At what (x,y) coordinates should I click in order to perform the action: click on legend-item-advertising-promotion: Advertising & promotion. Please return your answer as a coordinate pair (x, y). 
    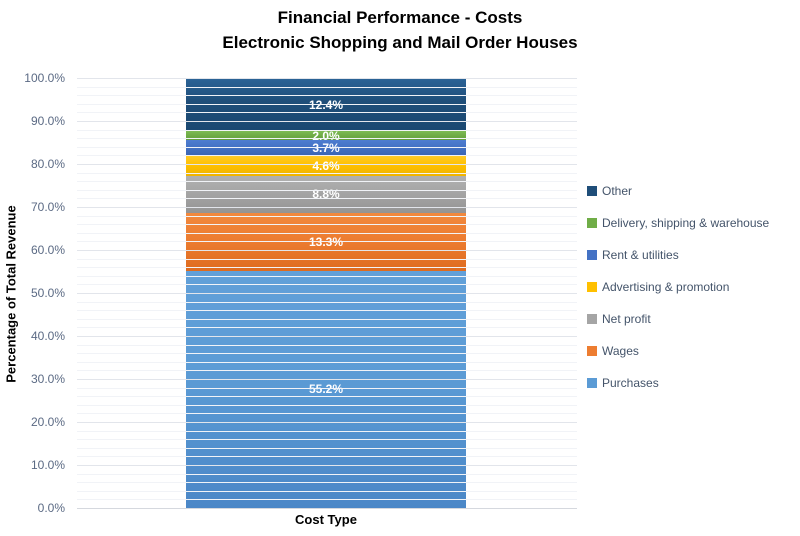
    Looking at the image, I should click on (678, 287).